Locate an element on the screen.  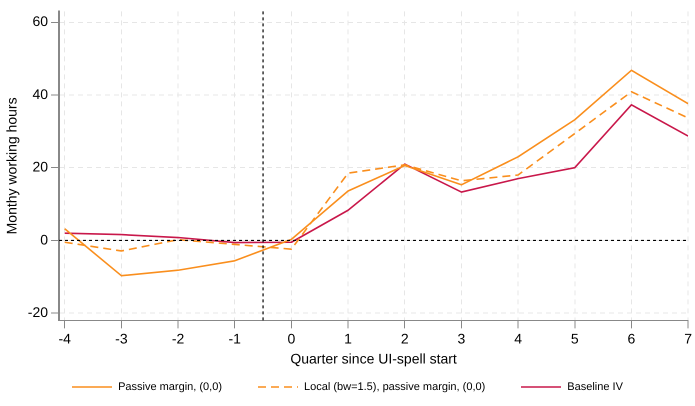
x-tick-label: -4 is located at coordinates (65, 338).